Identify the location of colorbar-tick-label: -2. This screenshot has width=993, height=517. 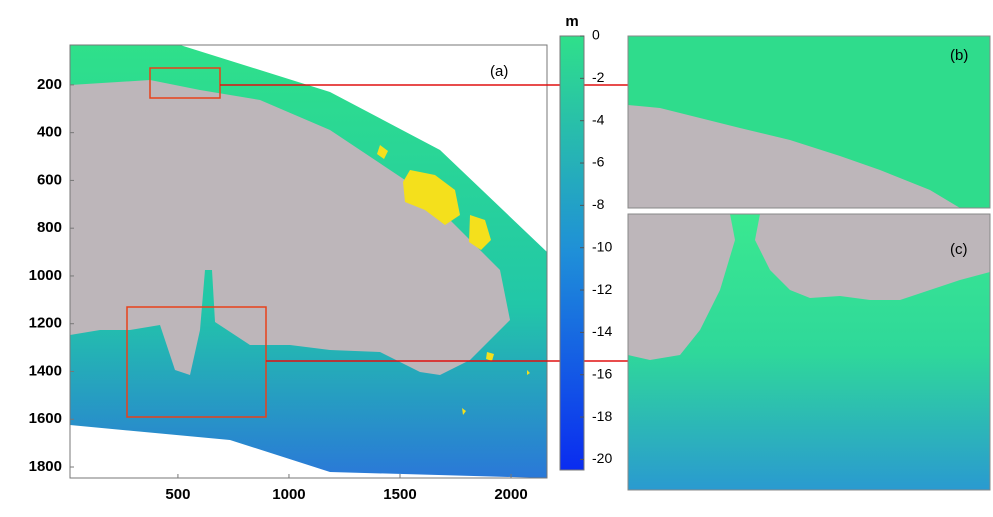
(598, 77).